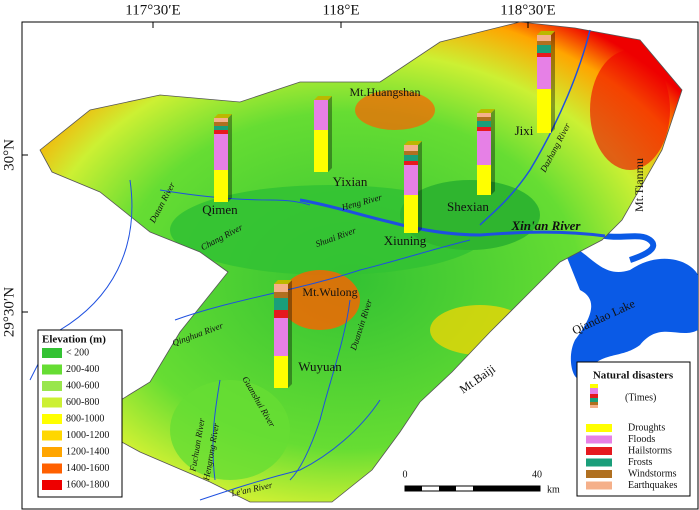  I want to click on legend-label: Droughts, so click(646, 427).